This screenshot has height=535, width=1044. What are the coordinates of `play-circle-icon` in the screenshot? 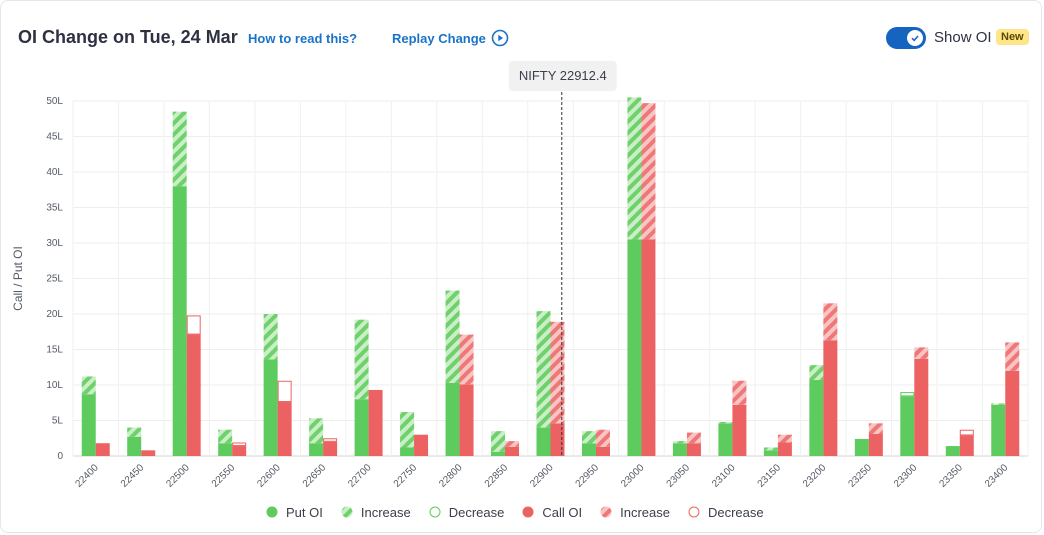 It's located at (500, 38).